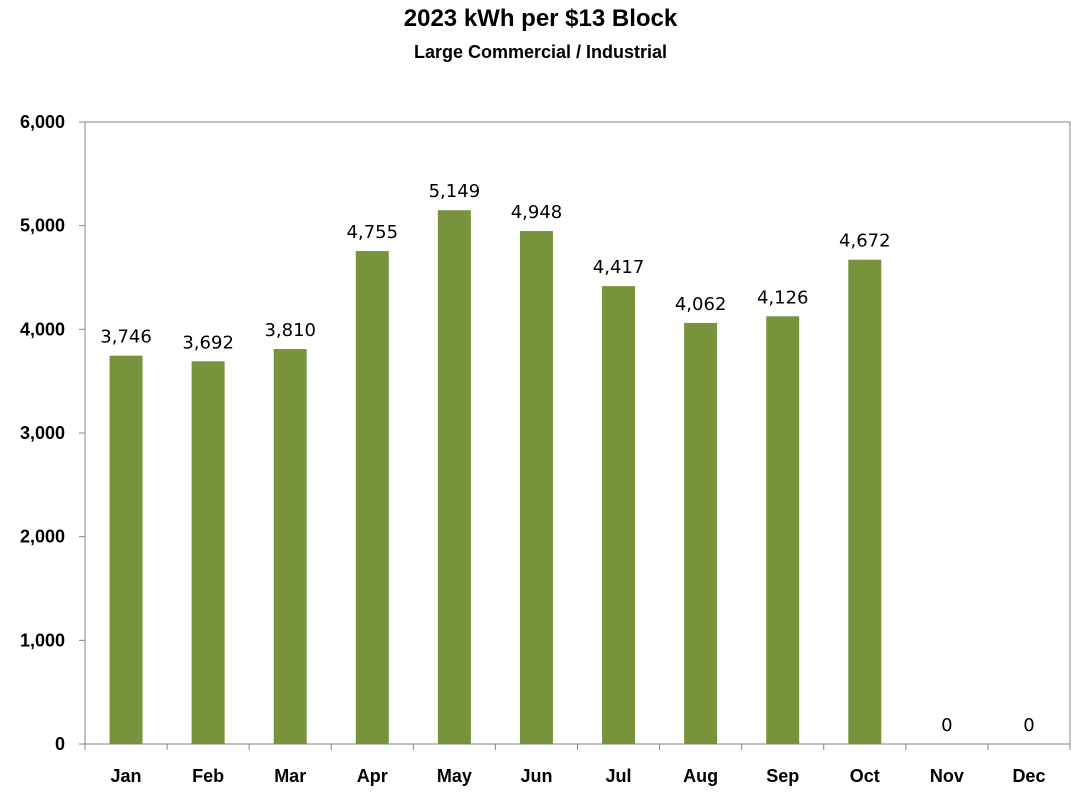 The height and width of the screenshot is (796, 1081). Describe the element at coordinates (42, 329) in the screenshot. I see `y-tick-label: 4,000` at that location.